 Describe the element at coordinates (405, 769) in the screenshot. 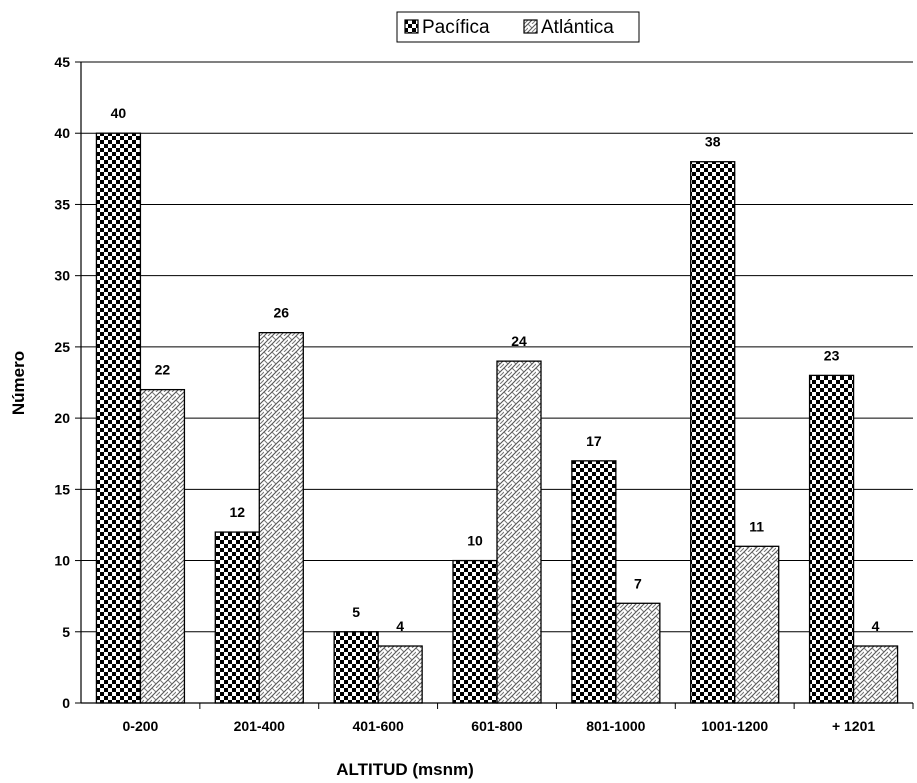

I see `x-axis-title: ALTITUD (msnm)` at that location.